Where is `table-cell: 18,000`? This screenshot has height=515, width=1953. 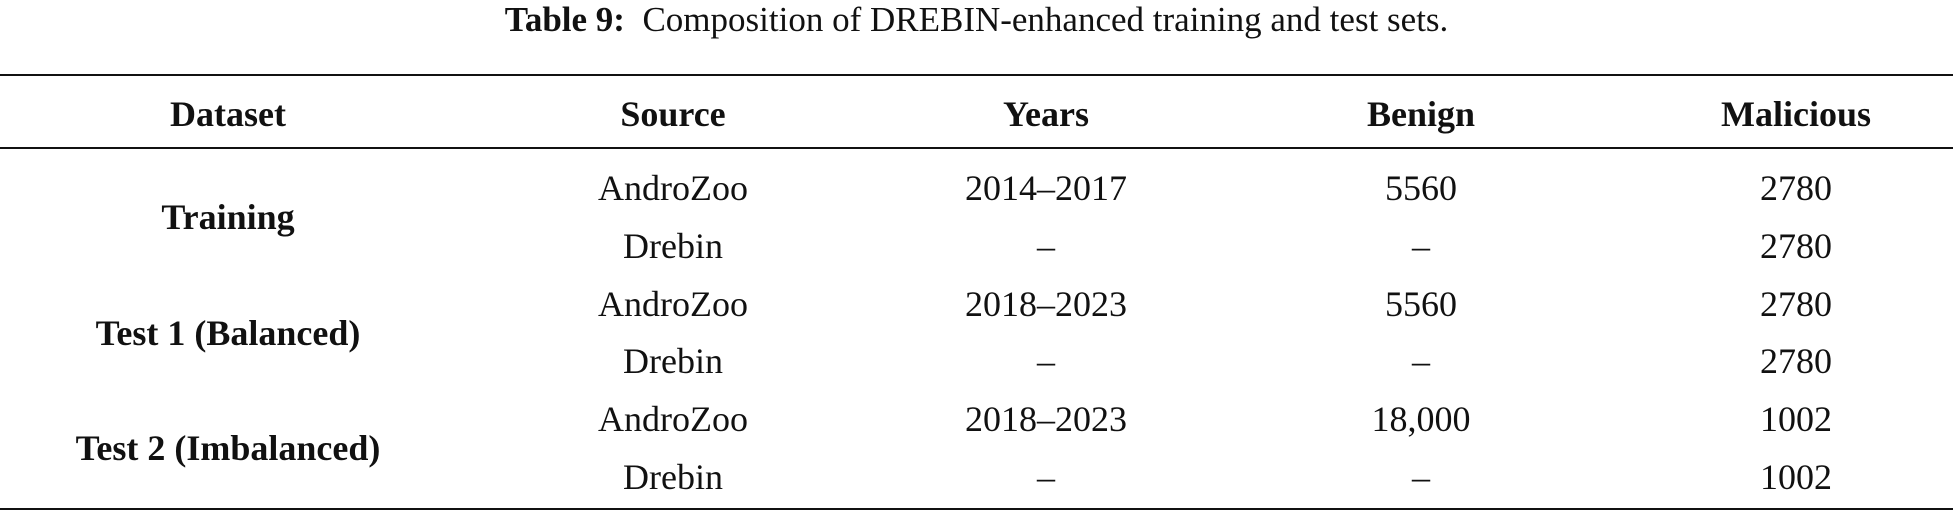 table-cell: 18,000 is located at coordinates (1421, 419).